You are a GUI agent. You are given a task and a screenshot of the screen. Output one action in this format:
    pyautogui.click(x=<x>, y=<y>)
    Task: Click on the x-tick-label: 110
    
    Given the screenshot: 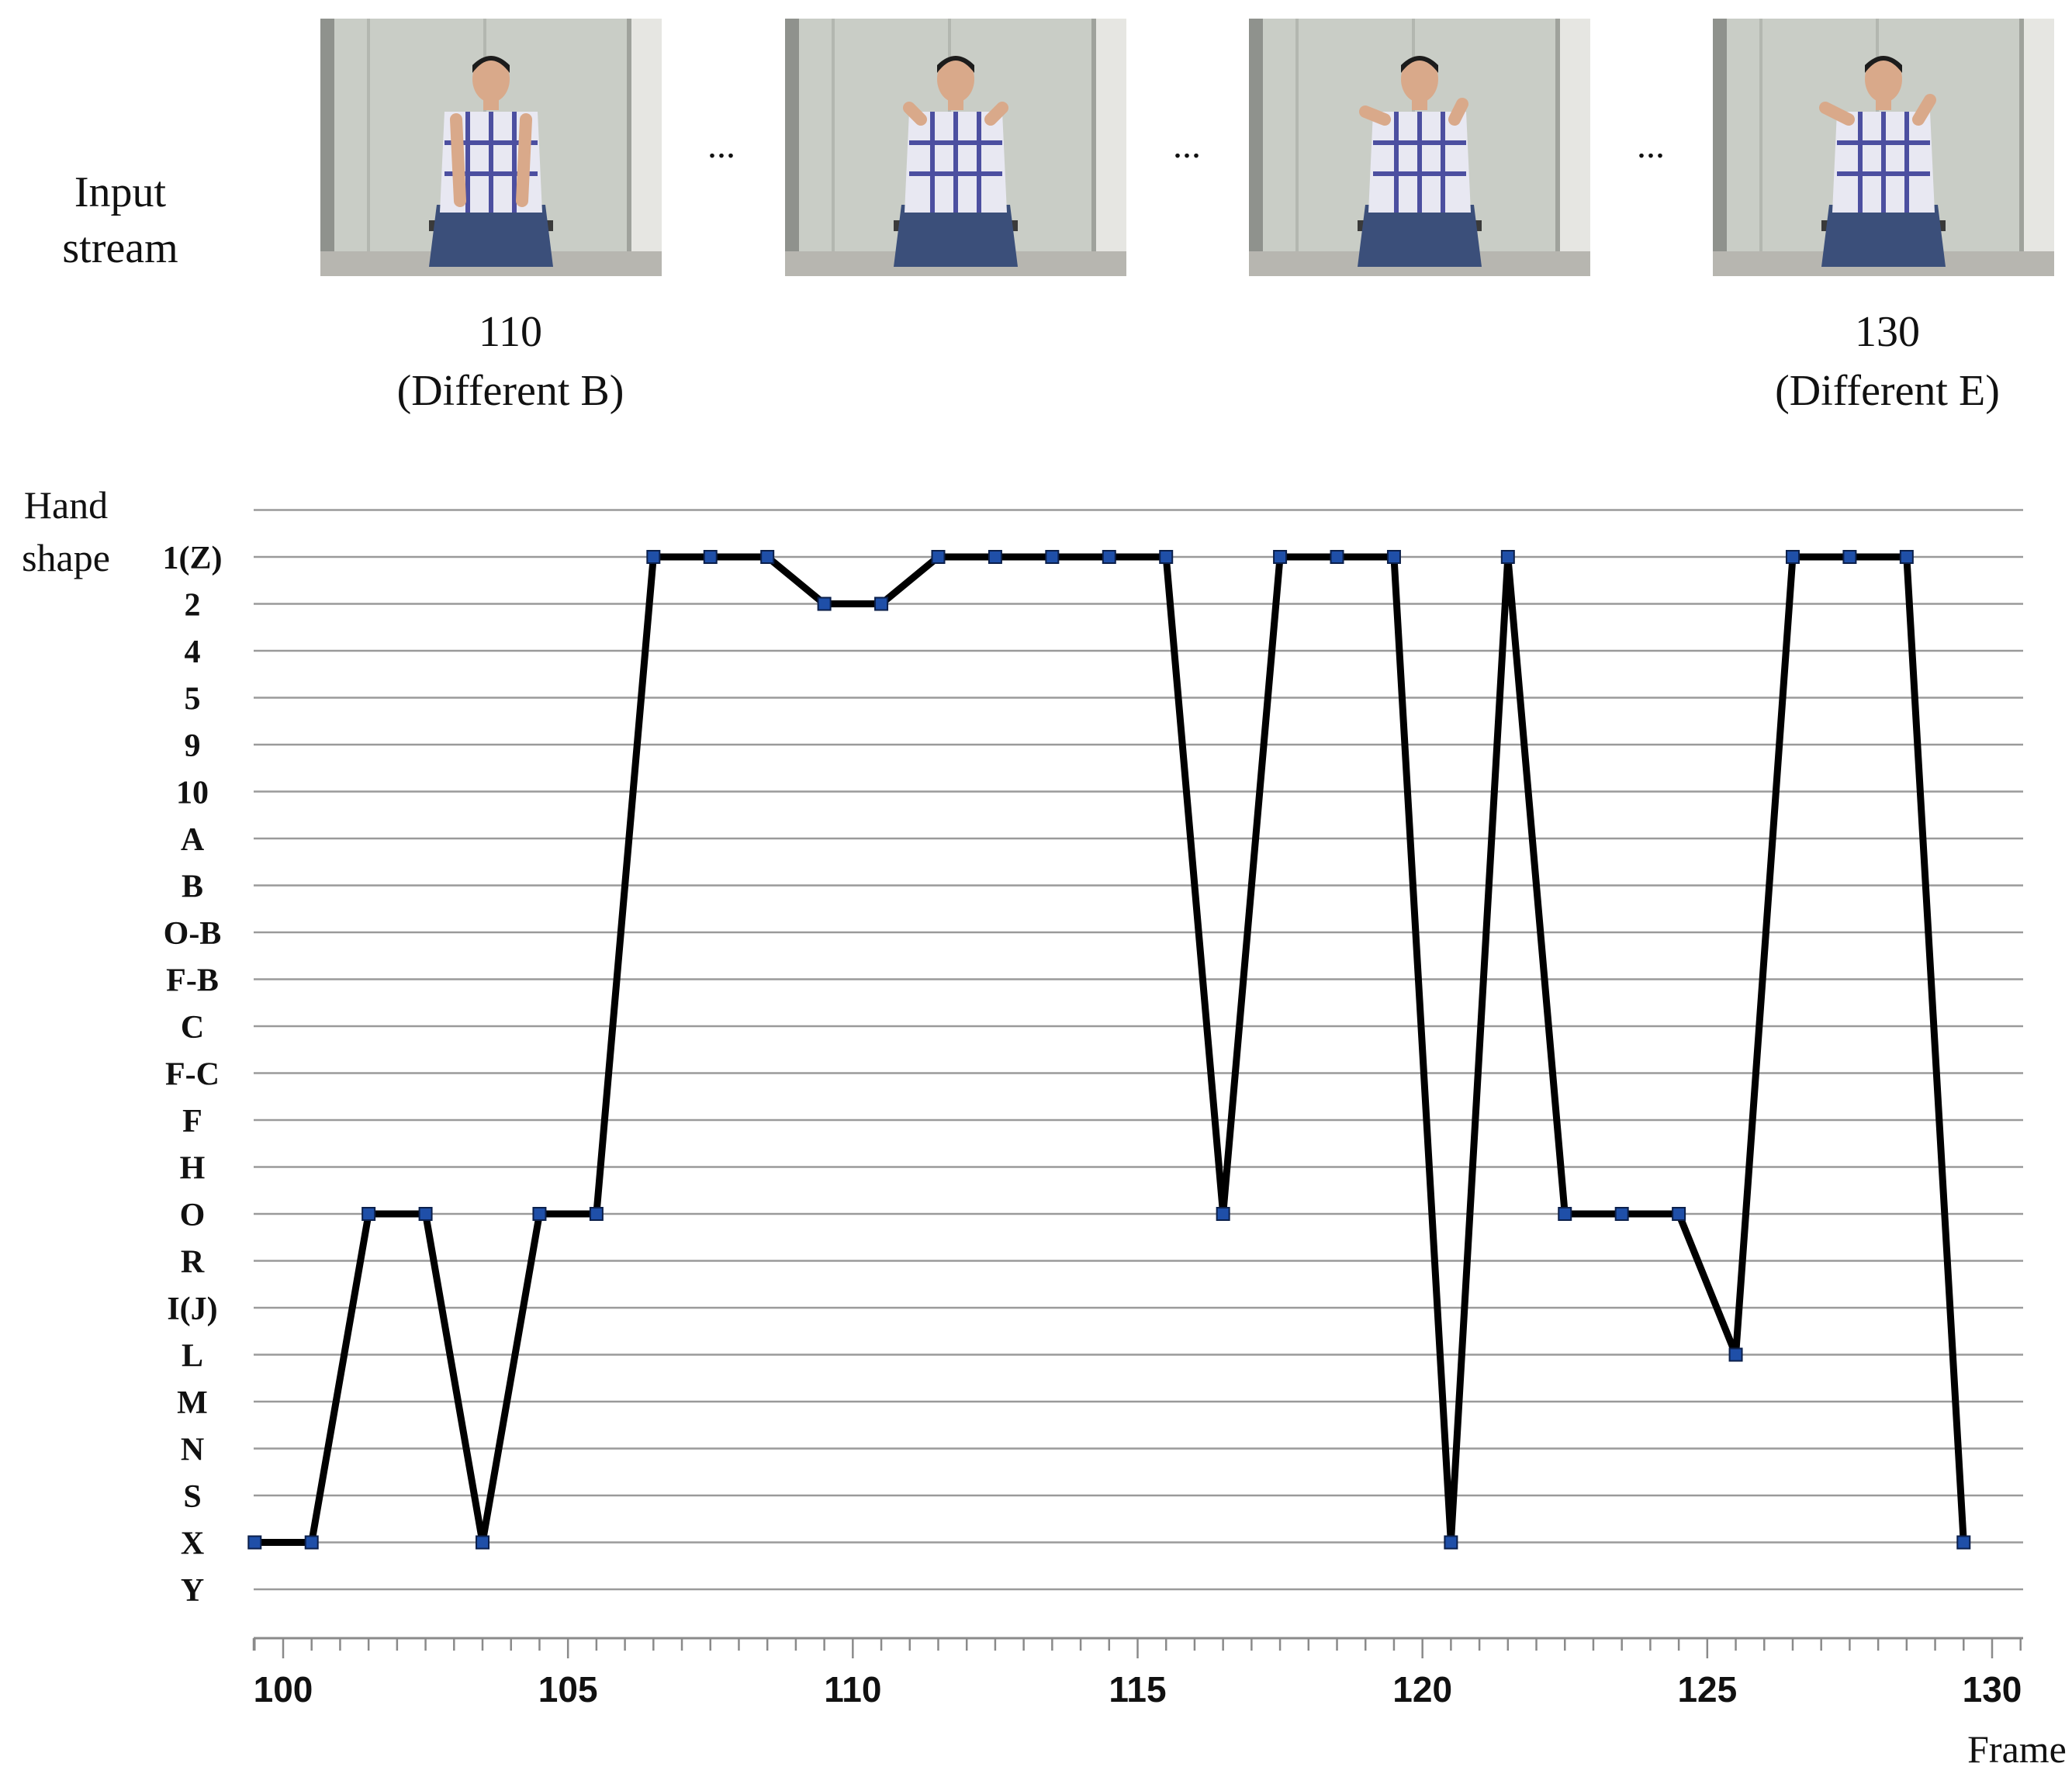 What is the action you would take?
    pyautogui.click(x=852, y=1690)
    